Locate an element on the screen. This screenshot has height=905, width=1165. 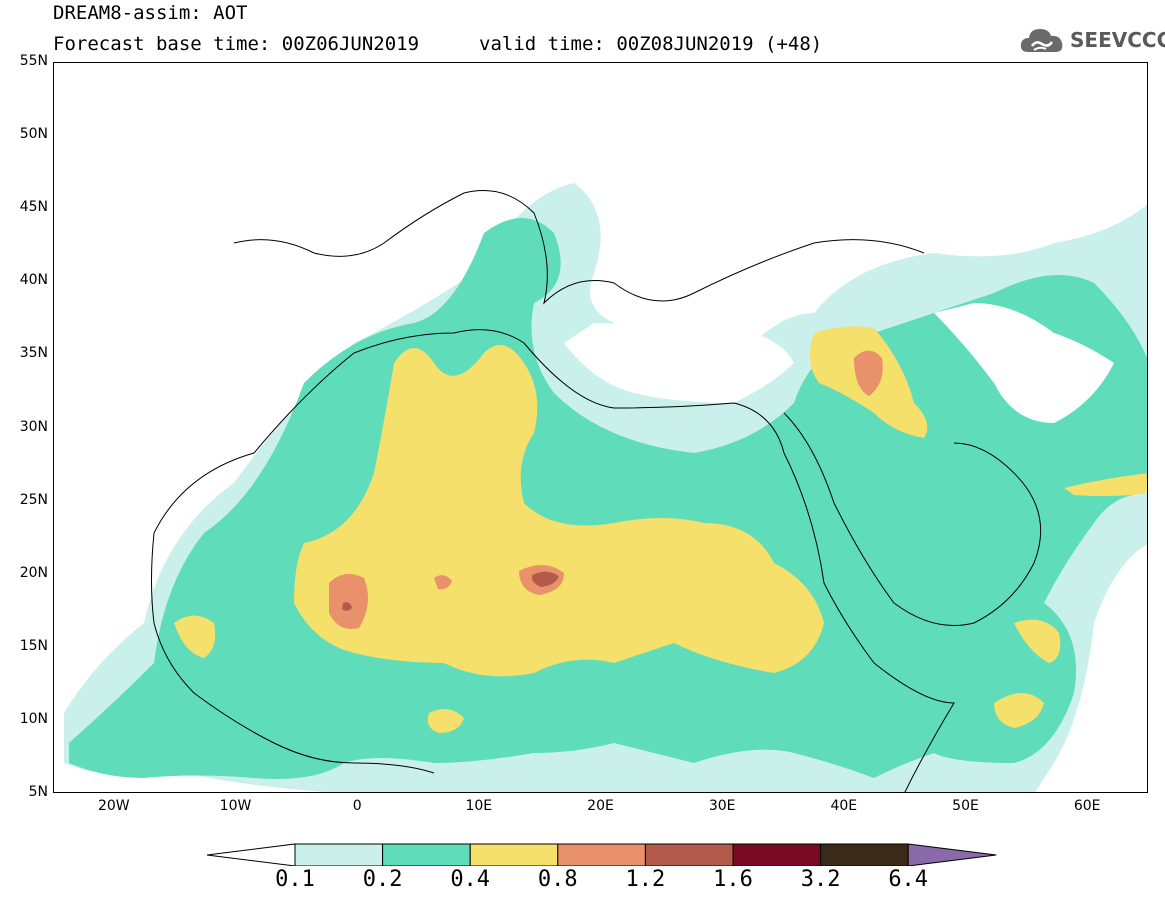
lat-label: 25N is located at coordinates (33, 499).